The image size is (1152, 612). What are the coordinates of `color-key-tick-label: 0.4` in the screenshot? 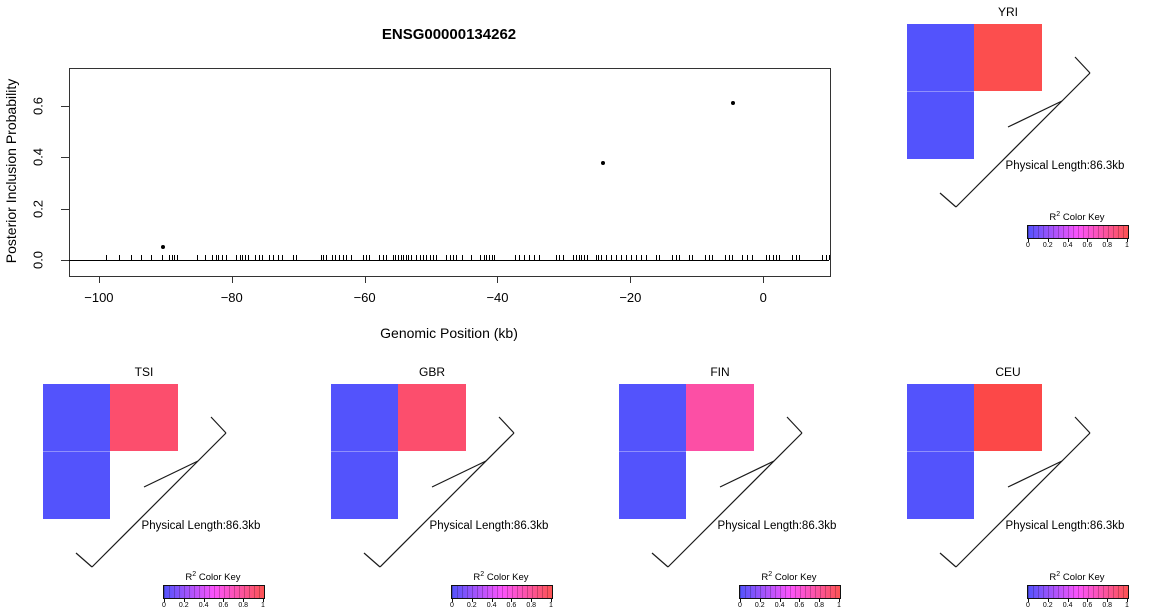 It's located at (1067, 605).